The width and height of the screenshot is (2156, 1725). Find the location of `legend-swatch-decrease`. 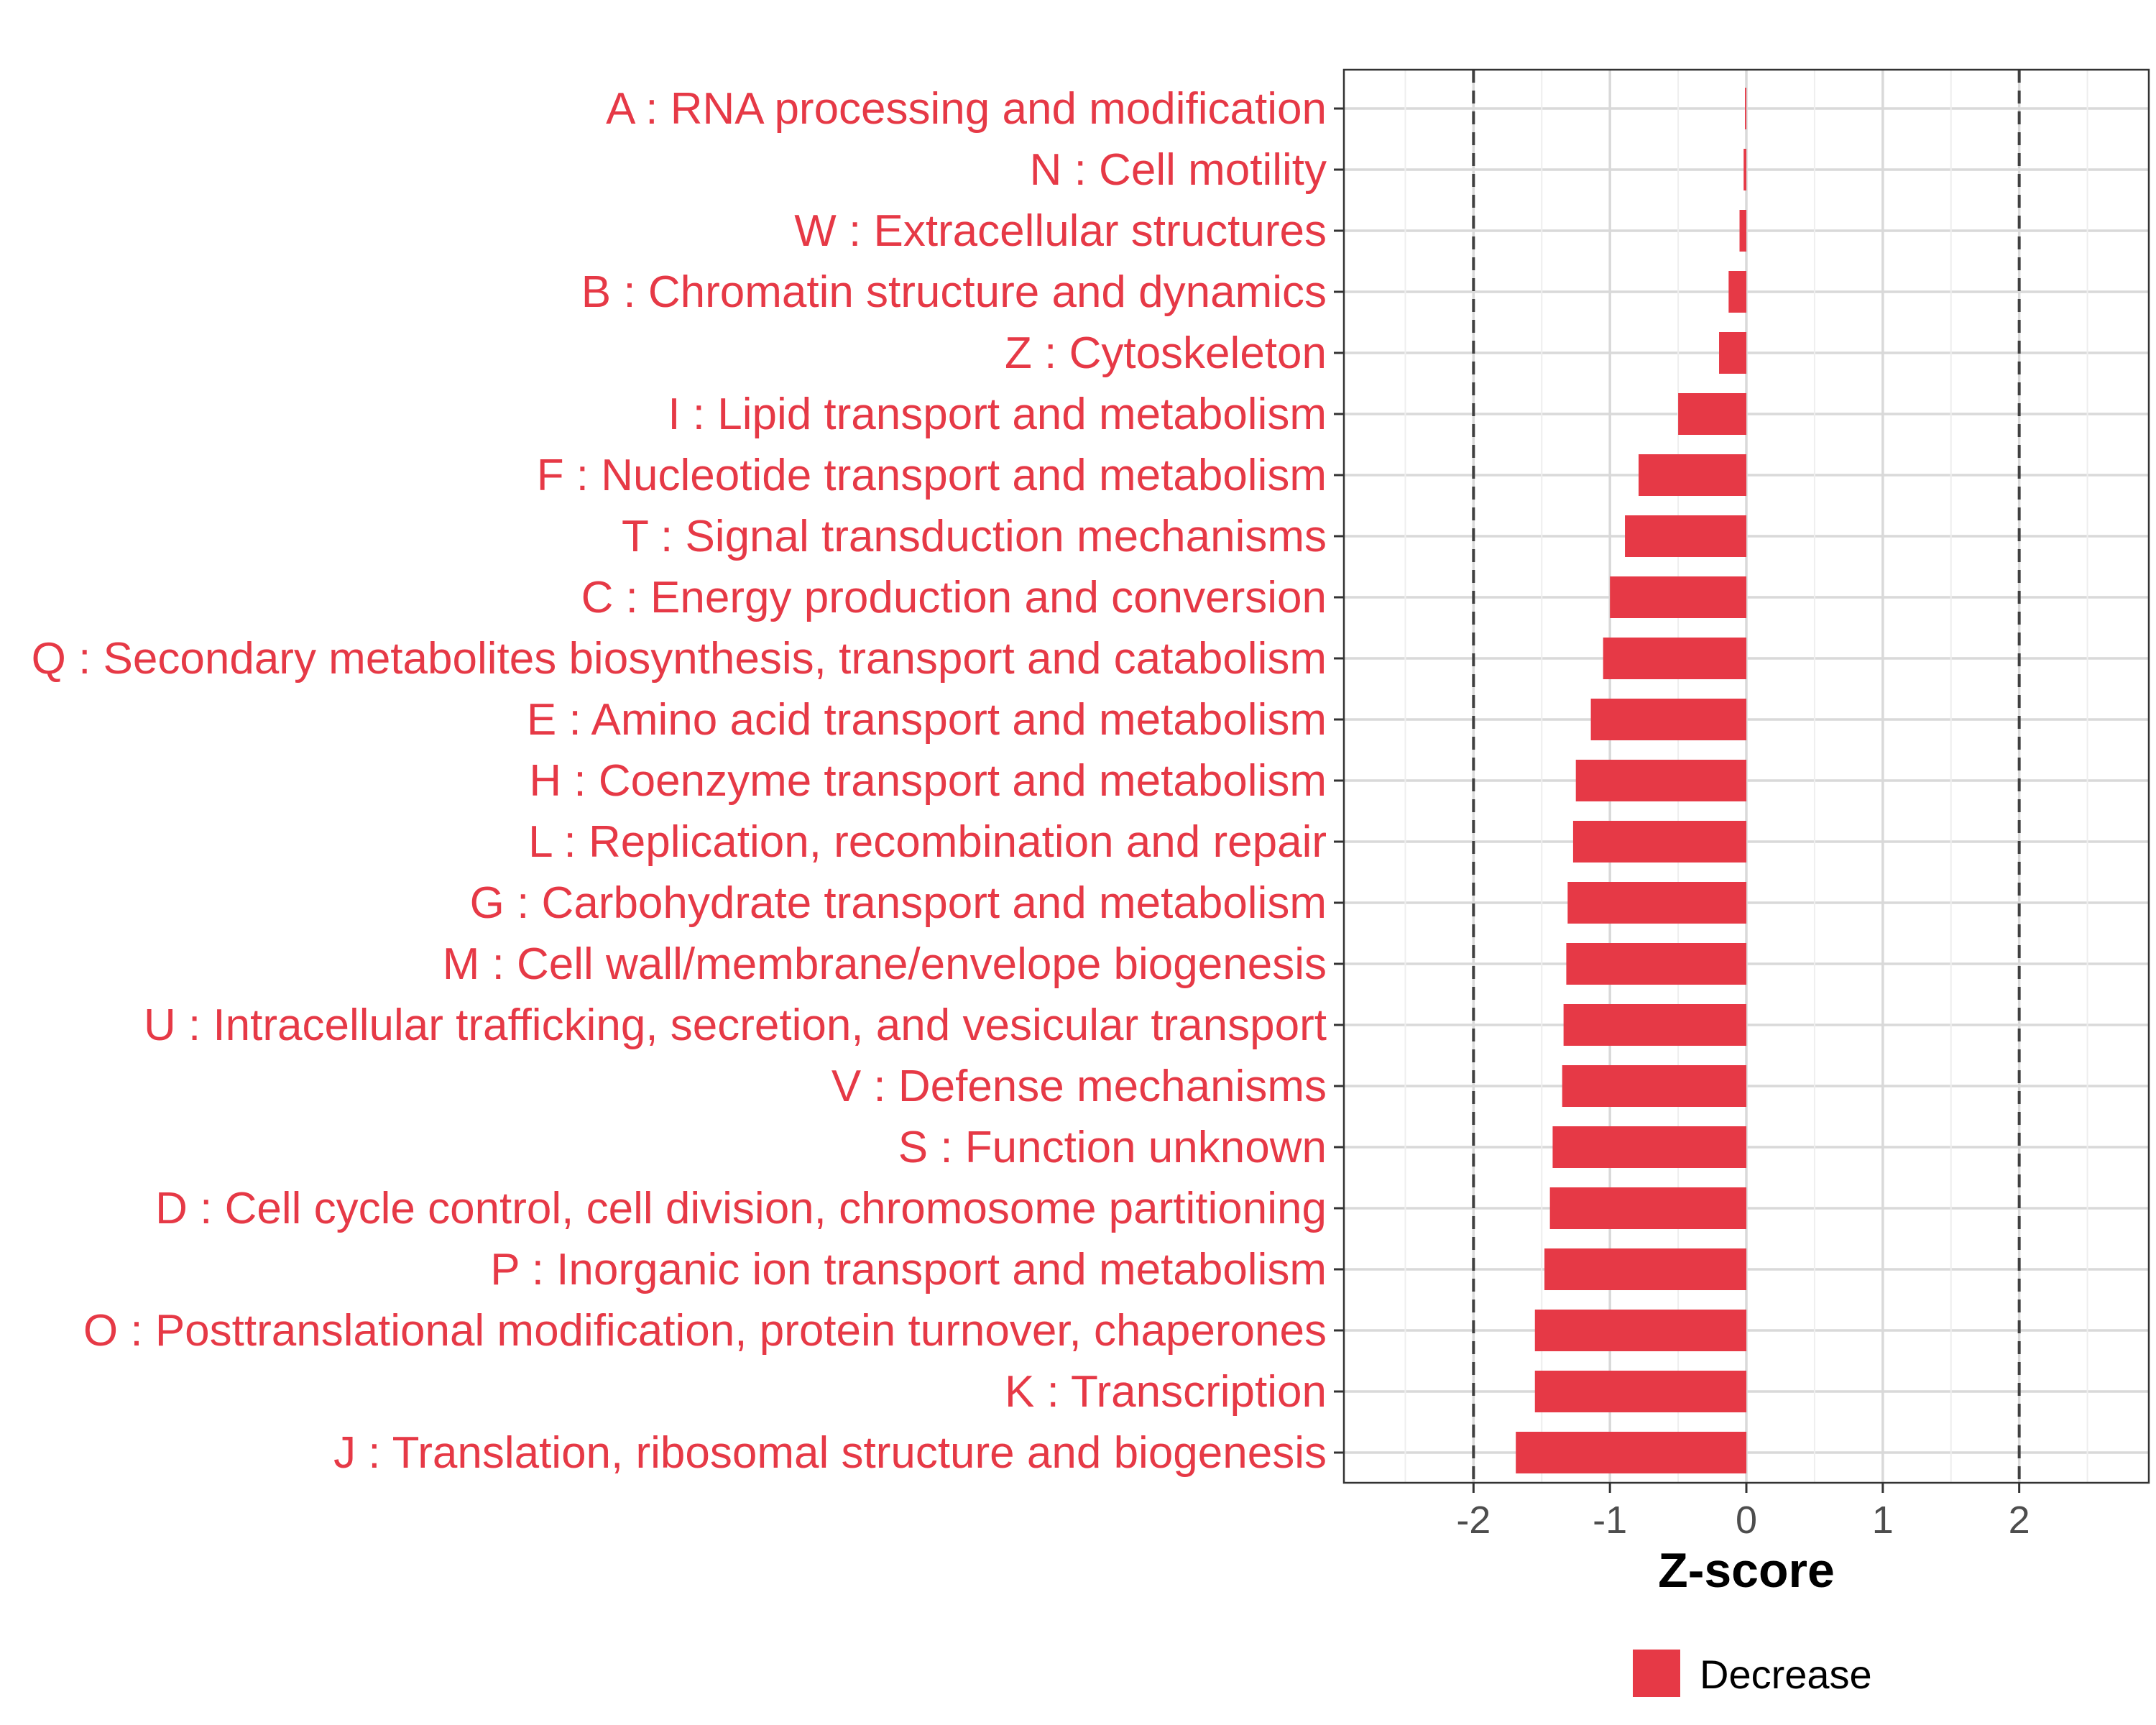

legend-swatch-decrease is located at coordinates (1657, 1673).